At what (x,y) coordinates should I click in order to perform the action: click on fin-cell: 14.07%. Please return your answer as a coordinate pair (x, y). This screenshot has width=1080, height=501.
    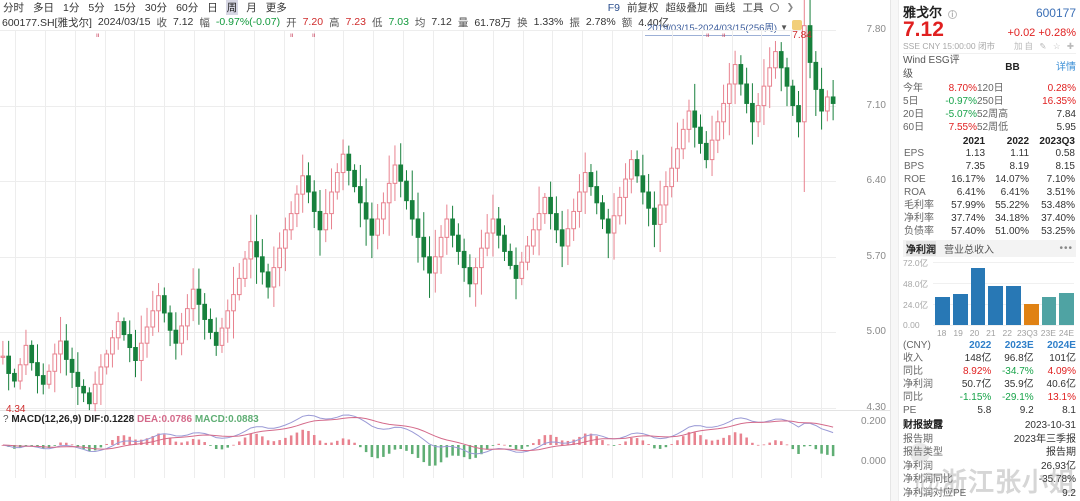
    Looking at the image, I should click on (1012, 179).